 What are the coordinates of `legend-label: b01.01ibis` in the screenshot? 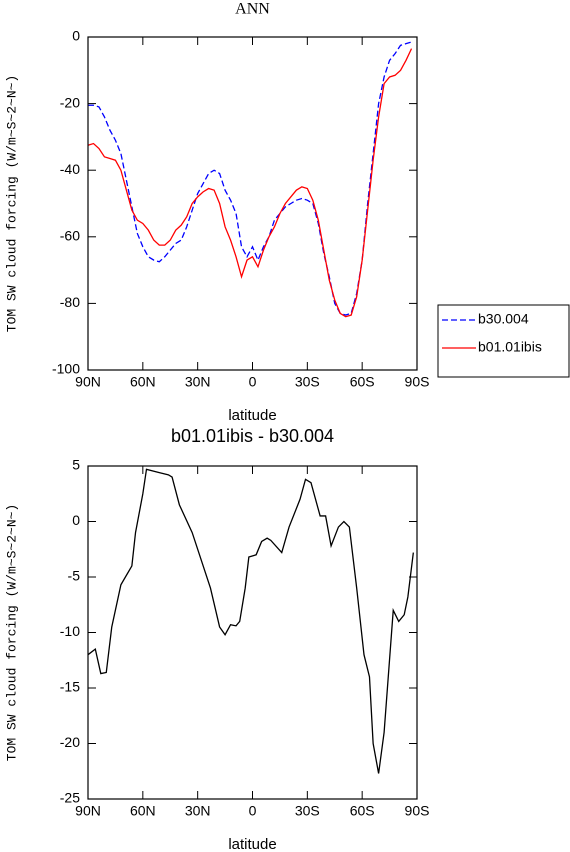 It's located at (510, 347).